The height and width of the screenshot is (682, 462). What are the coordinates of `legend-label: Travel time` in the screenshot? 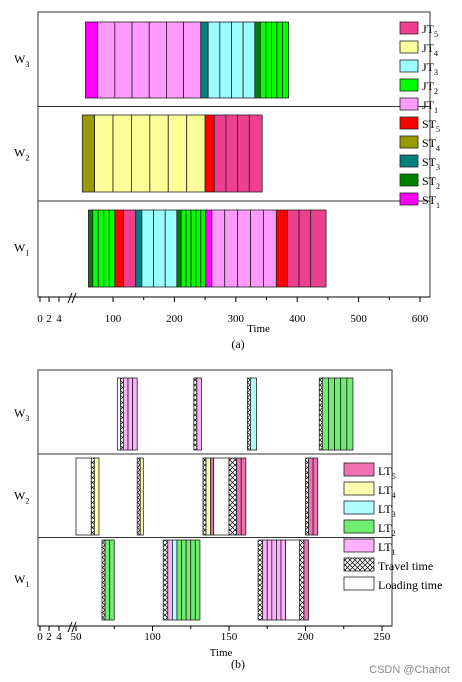 It's located at (405, 566).